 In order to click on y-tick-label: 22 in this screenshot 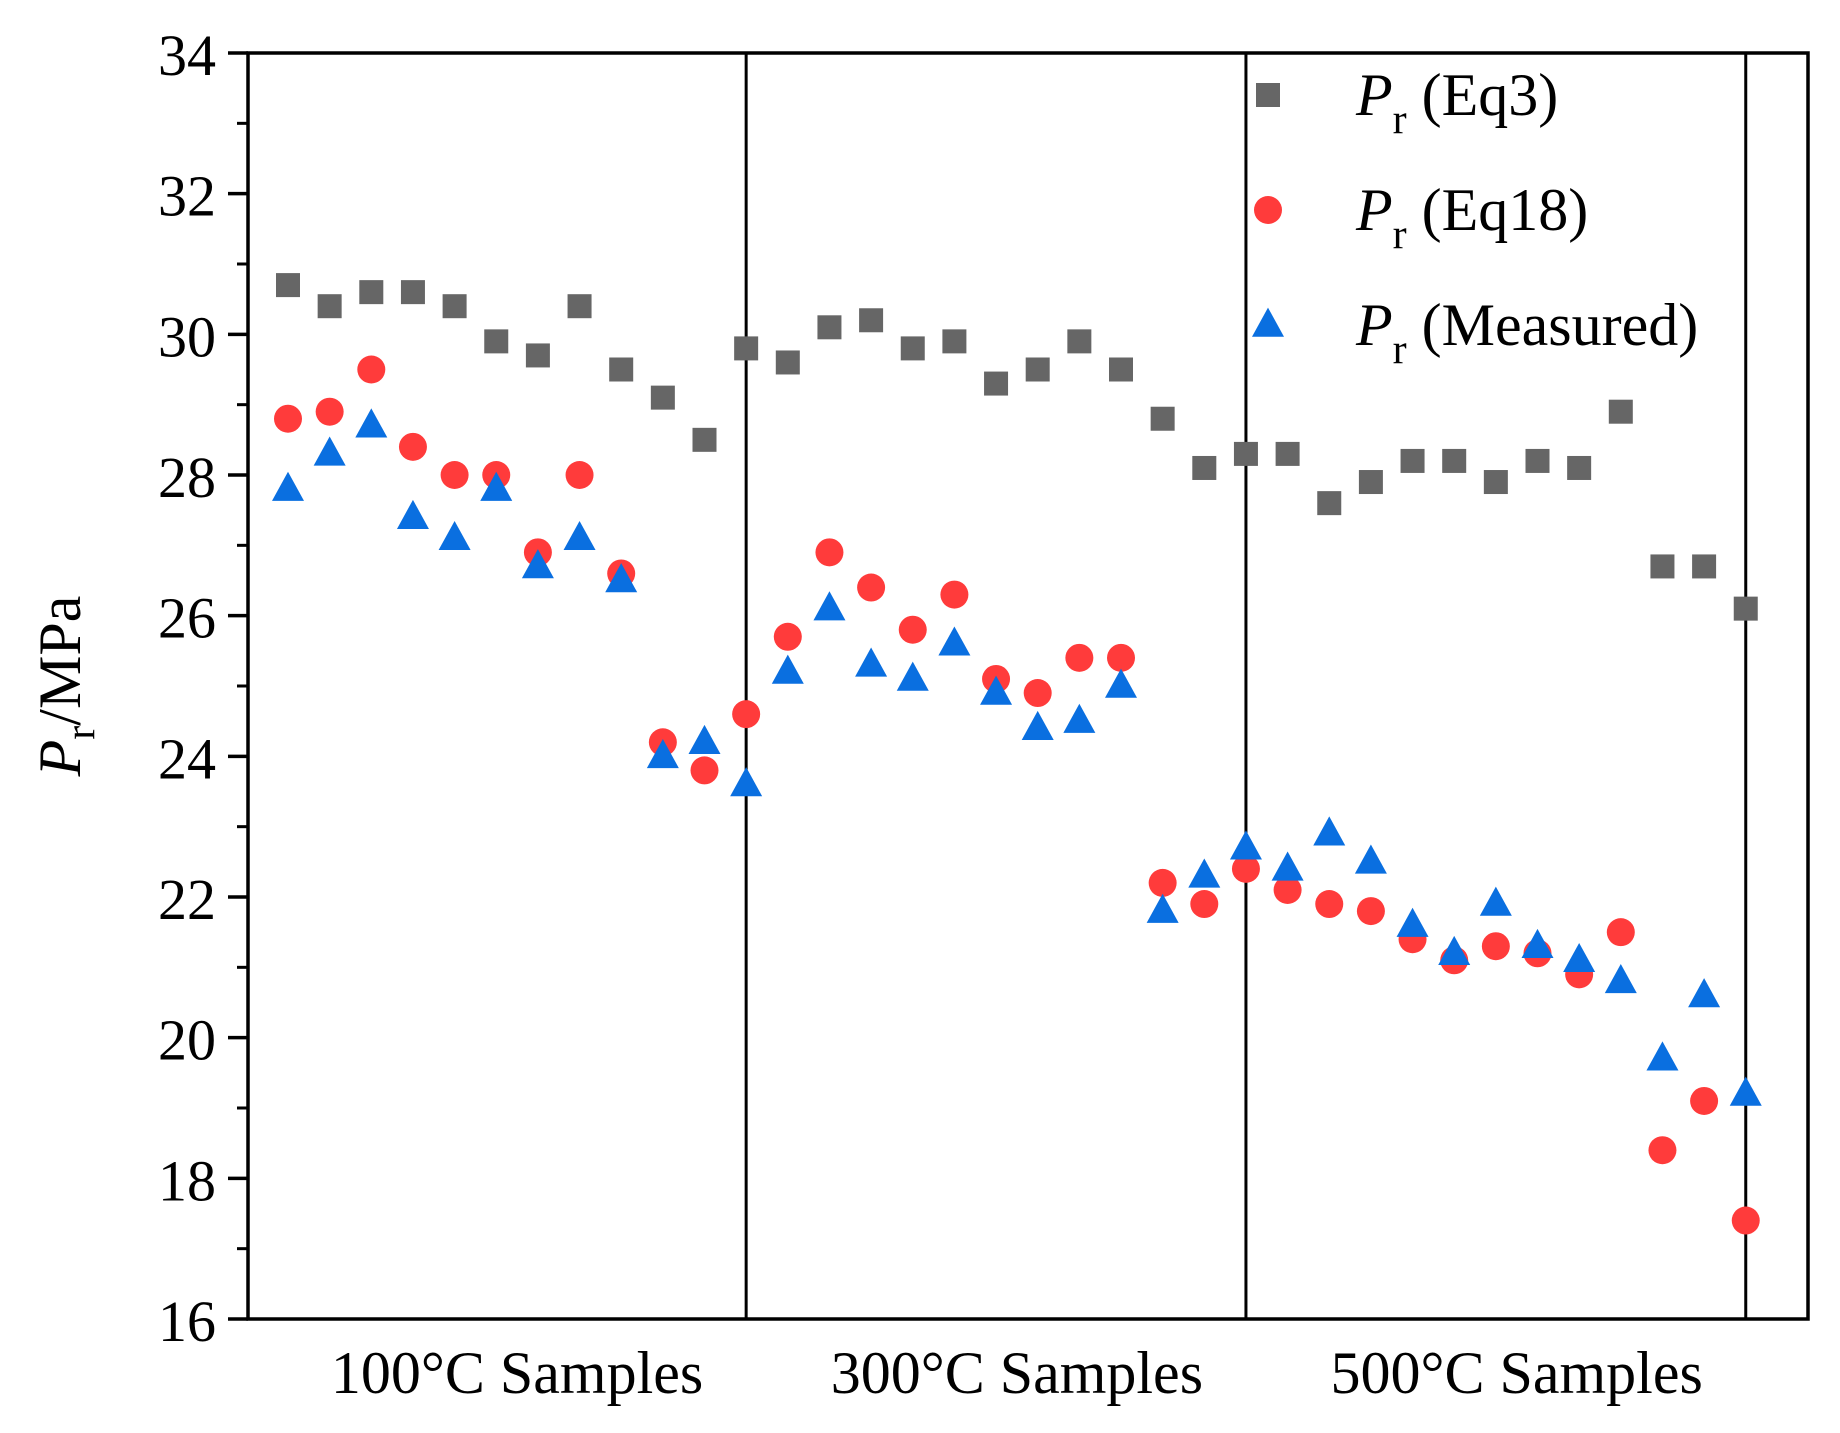, I will do `click(187, 899)`.